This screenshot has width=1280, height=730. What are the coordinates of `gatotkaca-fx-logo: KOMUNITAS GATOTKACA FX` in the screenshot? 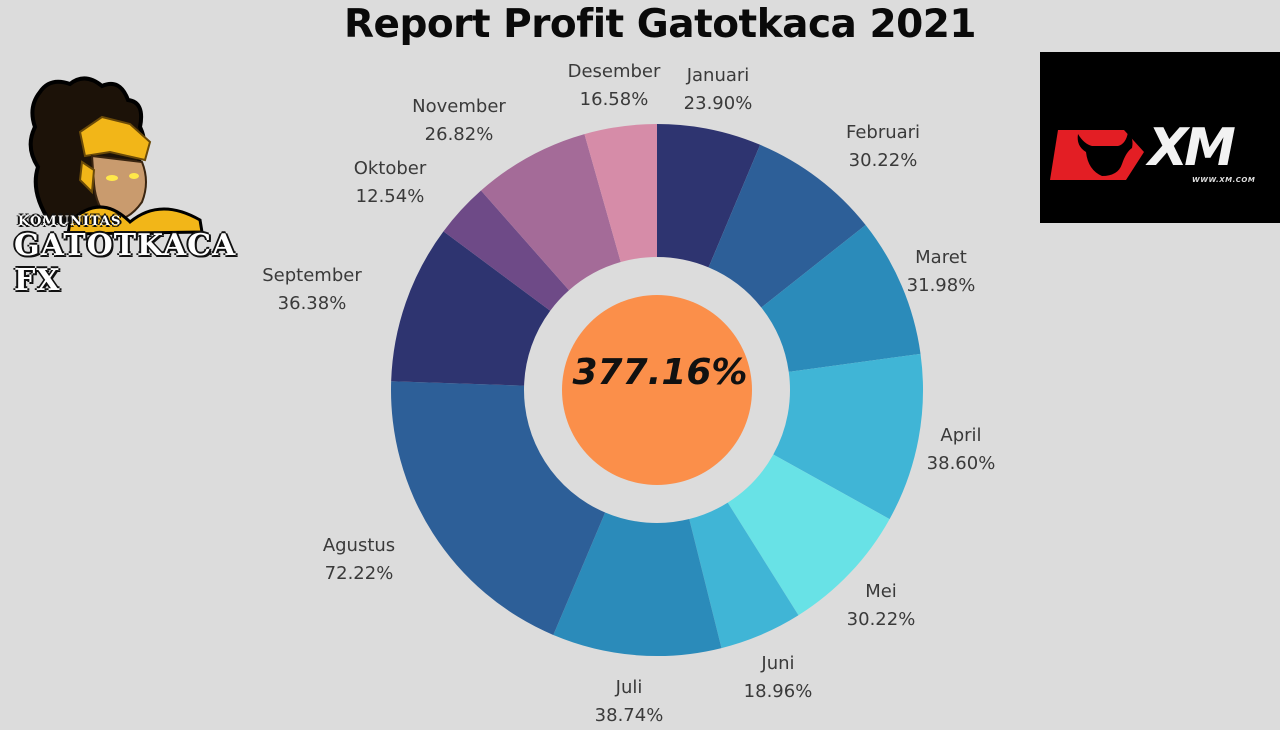 It's located at (122, 185).